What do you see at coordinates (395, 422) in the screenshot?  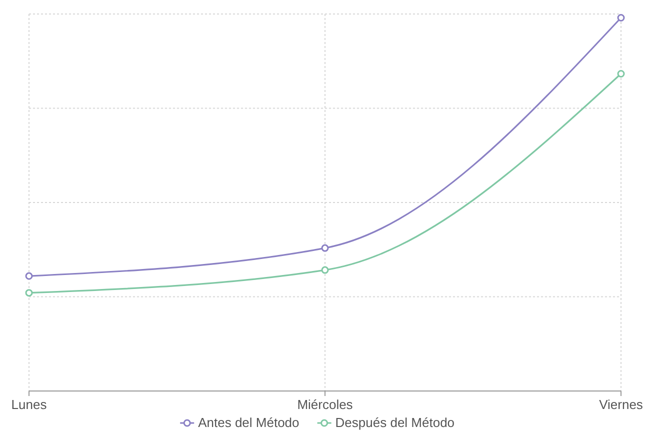 I see `legend-label: Después del Método` at bounding box center [395, 422].